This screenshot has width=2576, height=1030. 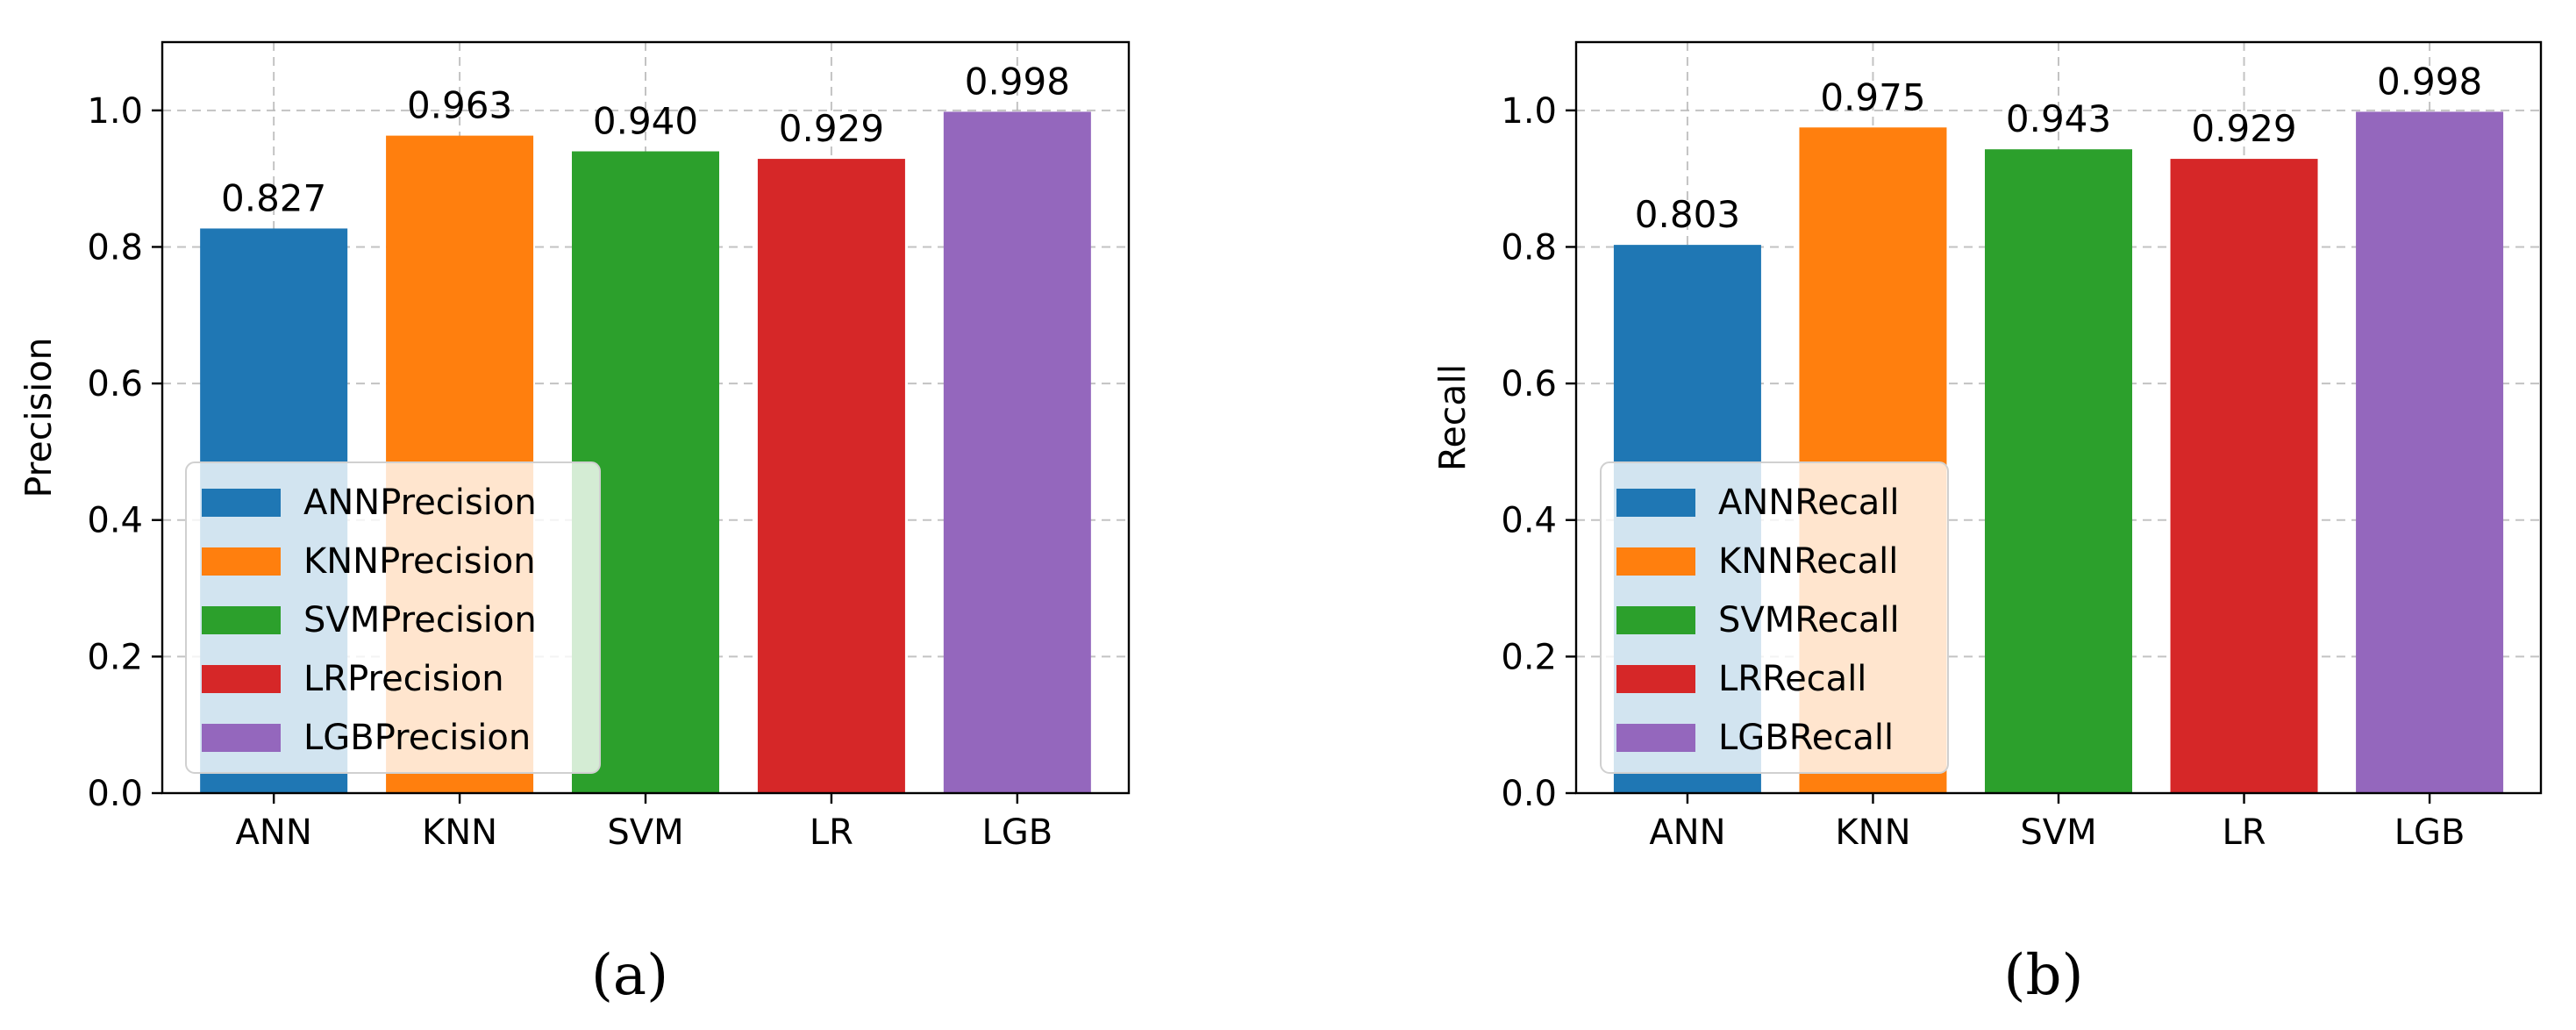 I want to click on y-axis-label: Precision, so click(x=39, y=418).